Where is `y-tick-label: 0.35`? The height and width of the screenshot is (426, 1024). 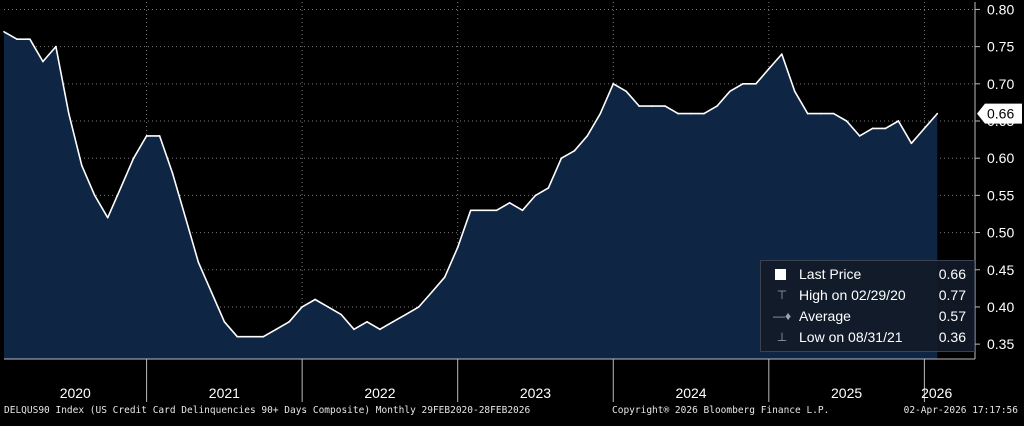 y-tick-label: 0.35 is located at coordinates (1000, 344).